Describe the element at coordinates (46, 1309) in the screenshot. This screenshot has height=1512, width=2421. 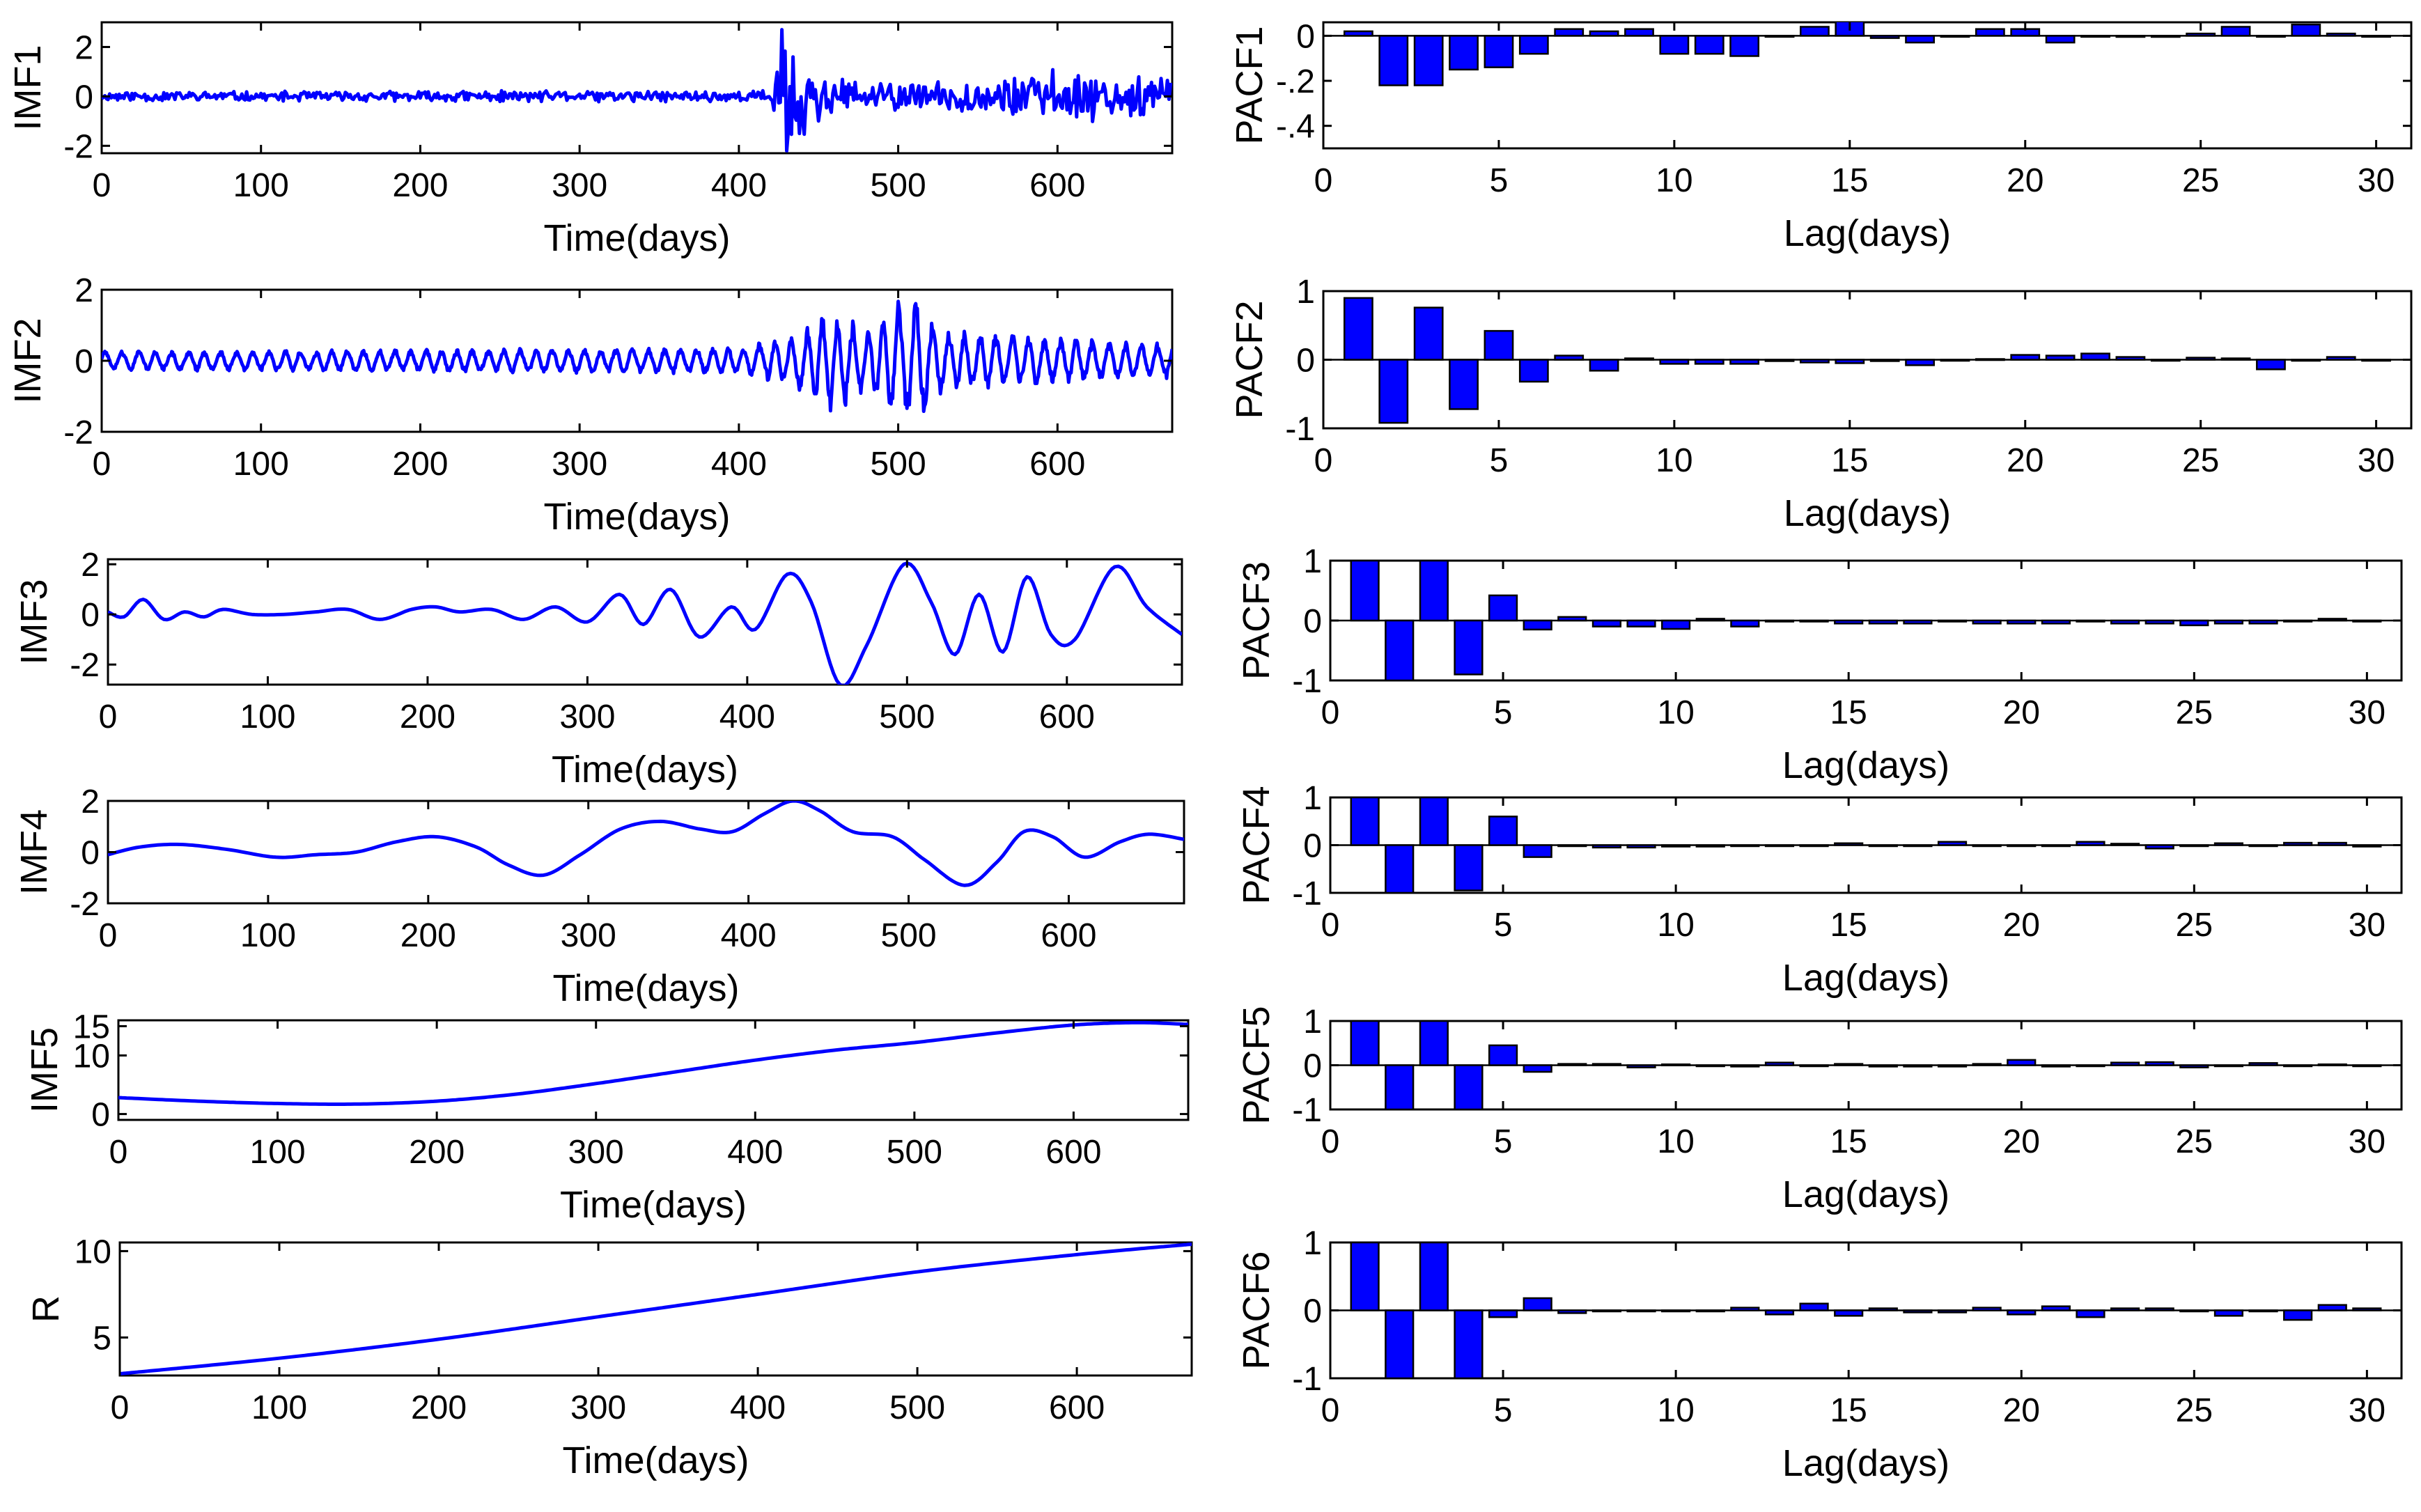
I see `y-axis-label: R` at that location.